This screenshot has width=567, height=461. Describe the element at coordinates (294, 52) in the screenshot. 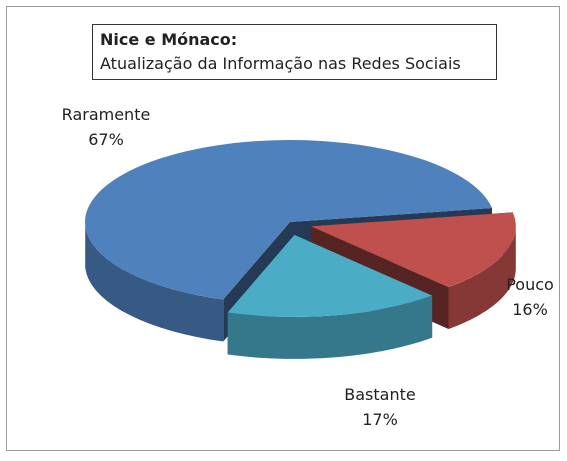

I see `title-box` at that location.